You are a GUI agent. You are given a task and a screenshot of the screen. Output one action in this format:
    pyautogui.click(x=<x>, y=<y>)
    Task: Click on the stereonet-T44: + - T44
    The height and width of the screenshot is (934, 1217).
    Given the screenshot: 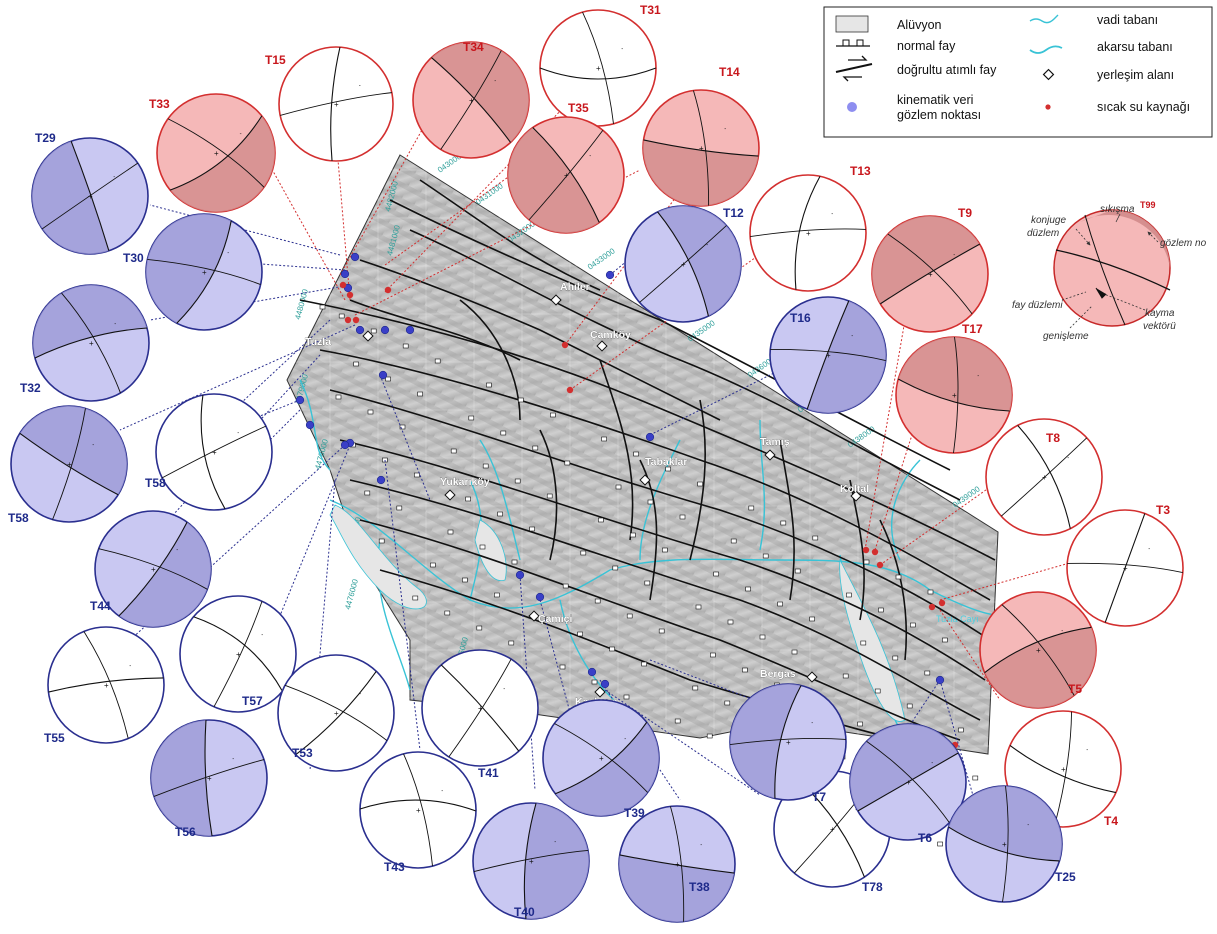 What is the action you would take?
    pyautogui.click(x=151, y=569)
    